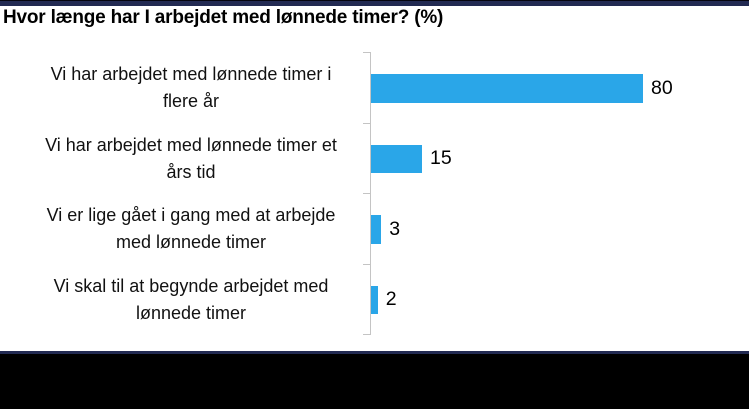  What do you see at coordinates (374, 380) in the screenshot?
I see `bottom-accent-bar` at bounding box center [374, 380].